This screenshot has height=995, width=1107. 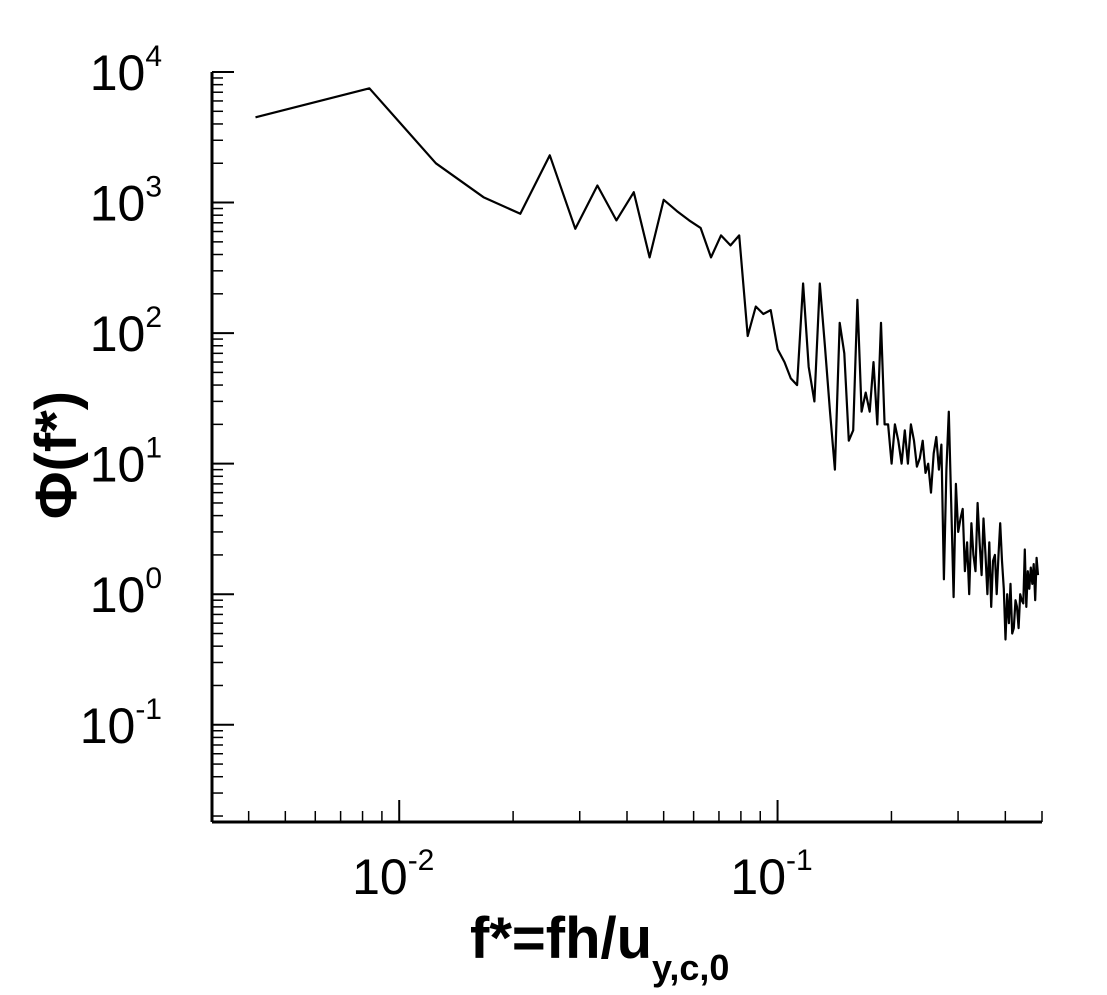 I want to click on y-tick-label: 10⁰, so click(x=126, y=592).